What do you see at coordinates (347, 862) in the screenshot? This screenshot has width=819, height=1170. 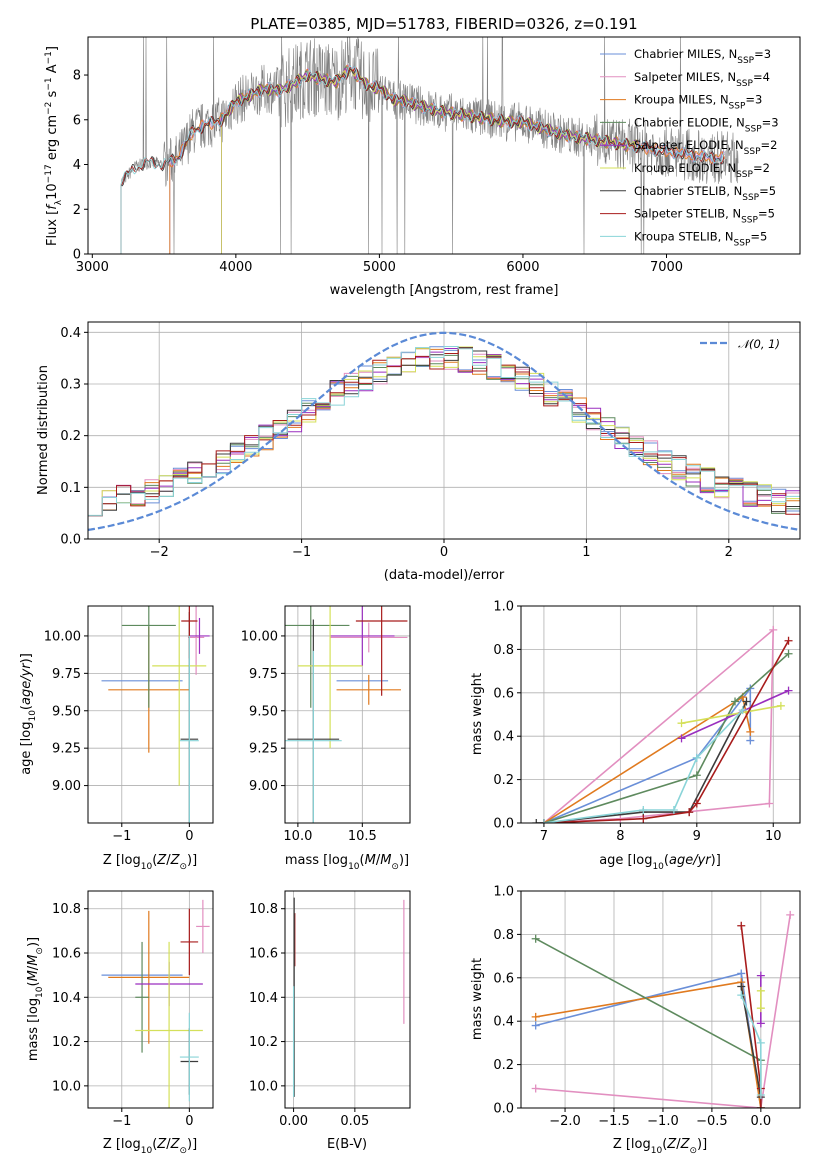 I see `x-axis-label: mass [log10(M/M⊙)]` at bounding box center [347, 862].